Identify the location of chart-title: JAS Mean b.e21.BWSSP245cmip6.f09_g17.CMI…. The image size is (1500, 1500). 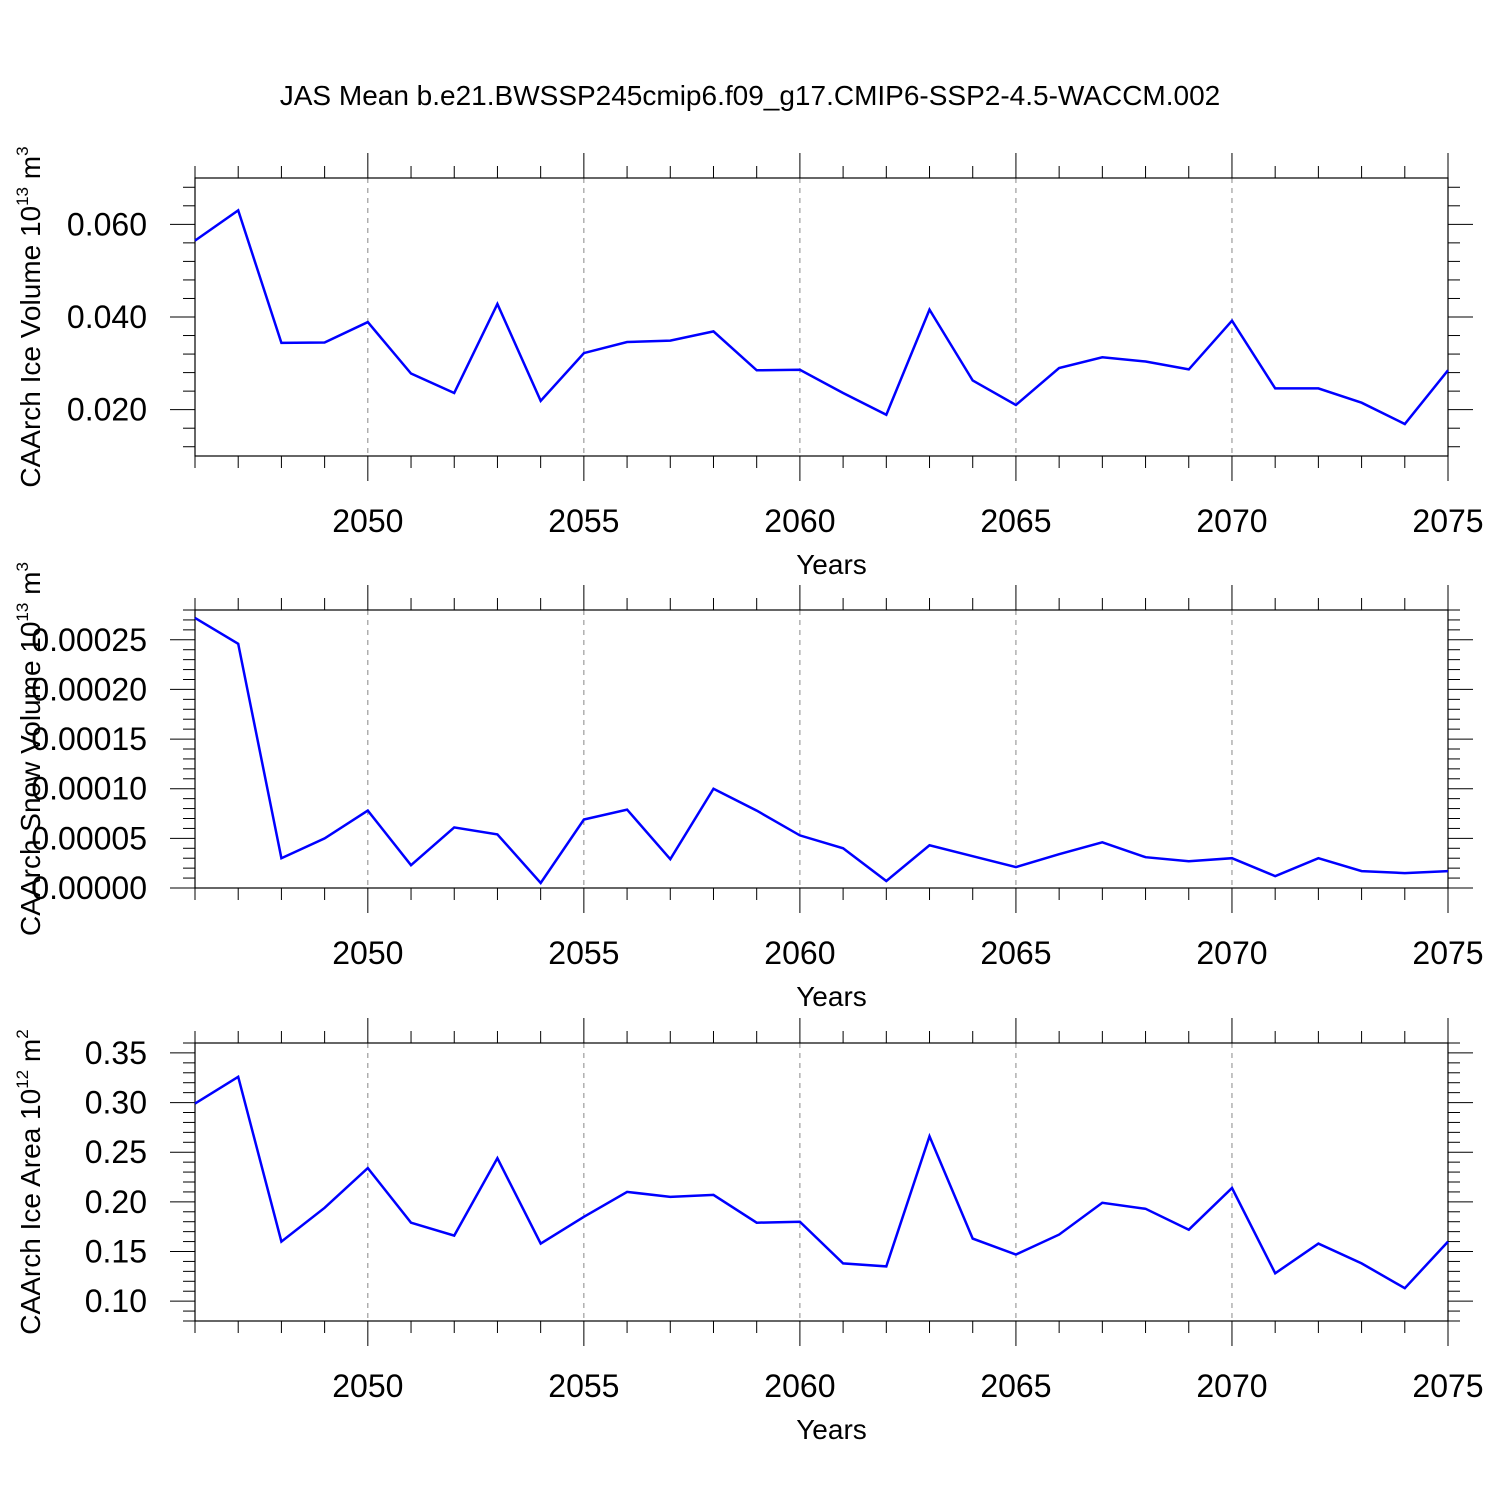
(750, 95).